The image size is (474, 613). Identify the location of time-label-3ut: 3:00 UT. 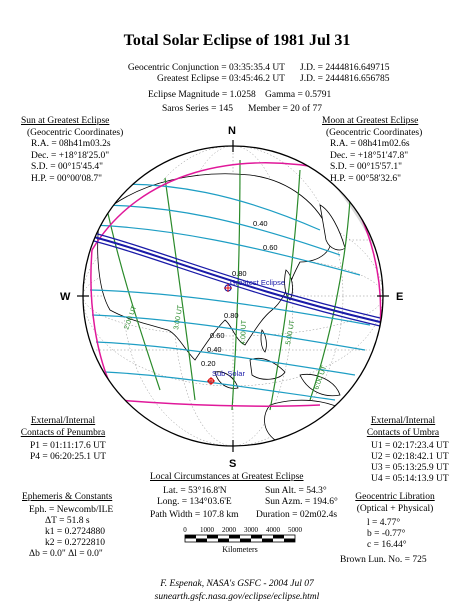
(178, 317).